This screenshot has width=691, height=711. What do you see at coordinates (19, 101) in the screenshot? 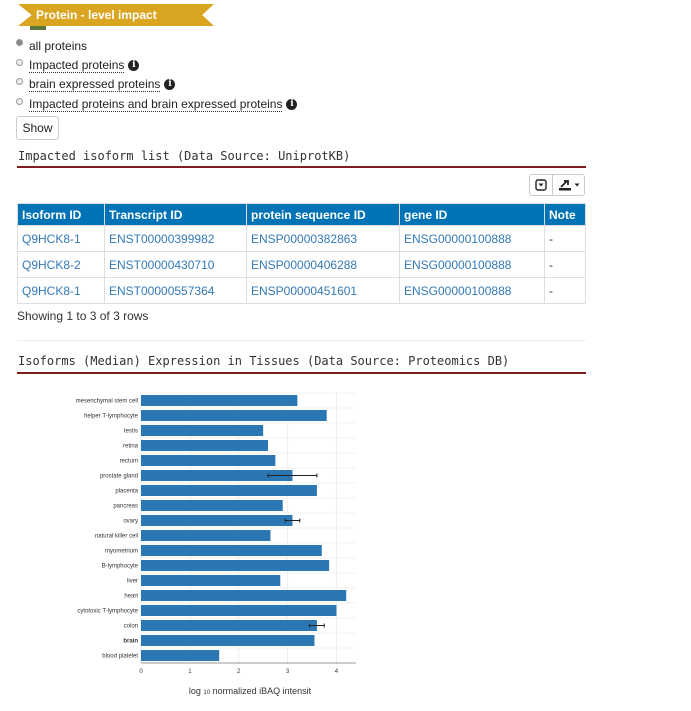
I see `radio-impacted-and-brain` at bounding box center [19, 101].